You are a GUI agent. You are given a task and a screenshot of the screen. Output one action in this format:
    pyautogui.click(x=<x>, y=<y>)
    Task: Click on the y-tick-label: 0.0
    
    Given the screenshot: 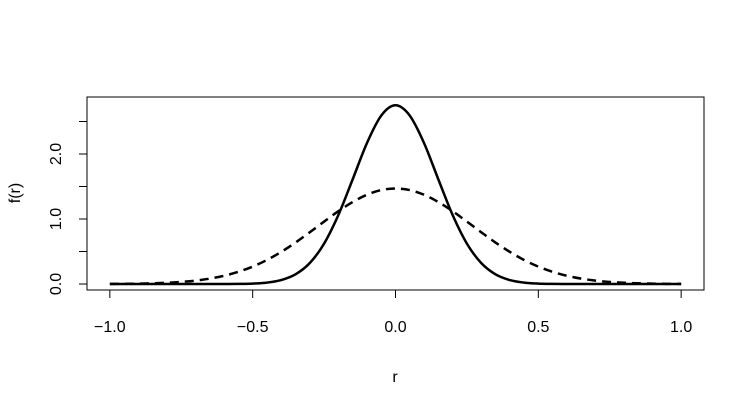 What is the action you would take?
    pyautogui.click(x=56, y=284)
    